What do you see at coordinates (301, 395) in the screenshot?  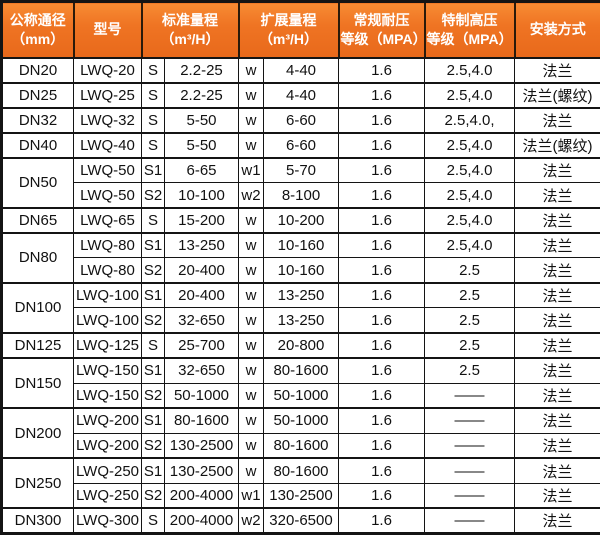 I see `table-row: LWQ-150 S2 50-1000 w 50-1000 1.6 —— 法兰` at bounding box center [301, 395].